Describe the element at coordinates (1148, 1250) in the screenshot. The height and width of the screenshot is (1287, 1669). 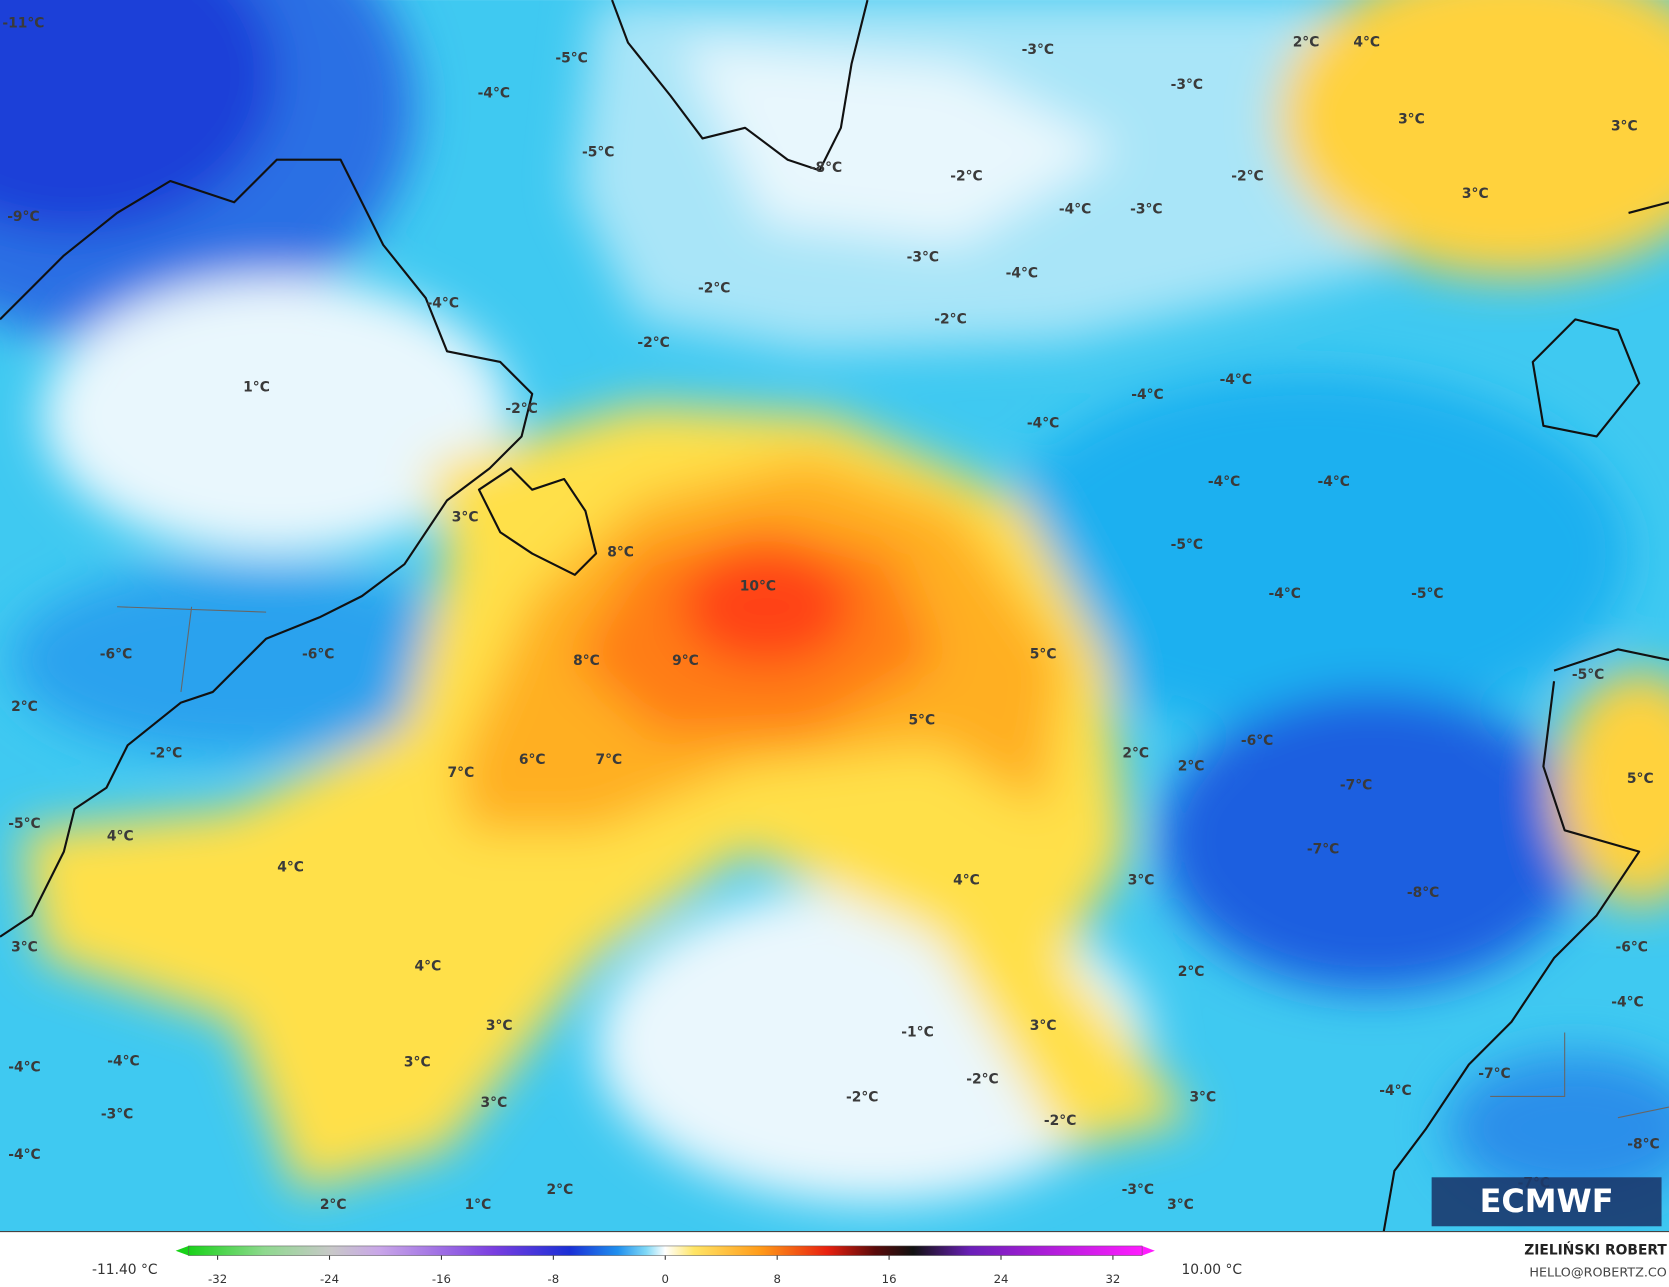
I see `colorbar-arrow-right` at that location.